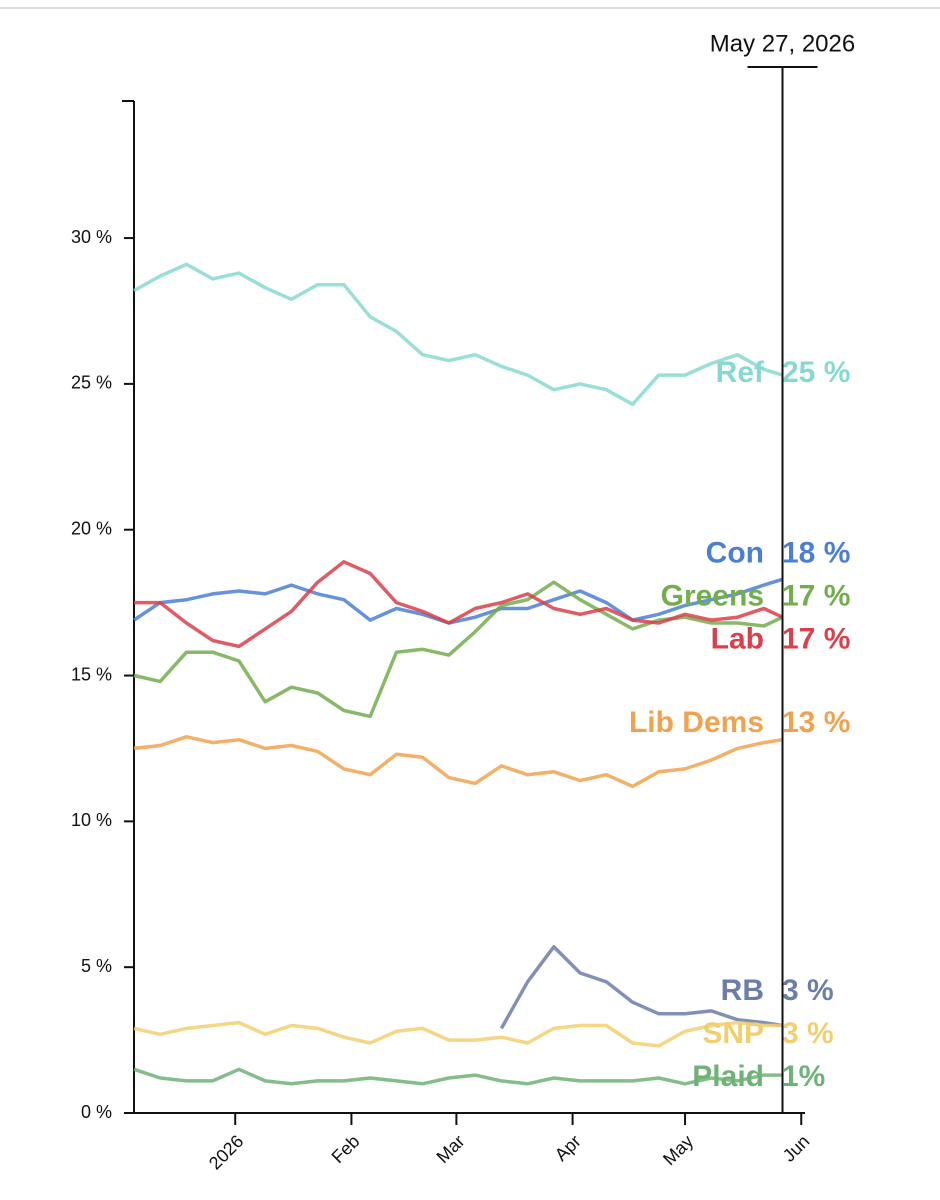 Image resolution: width=940 pixels, height=1200 pixels. Describe the element at coordinates (91, 674) in the screenshot. I see `y-tick-label: 15 %` at that location.